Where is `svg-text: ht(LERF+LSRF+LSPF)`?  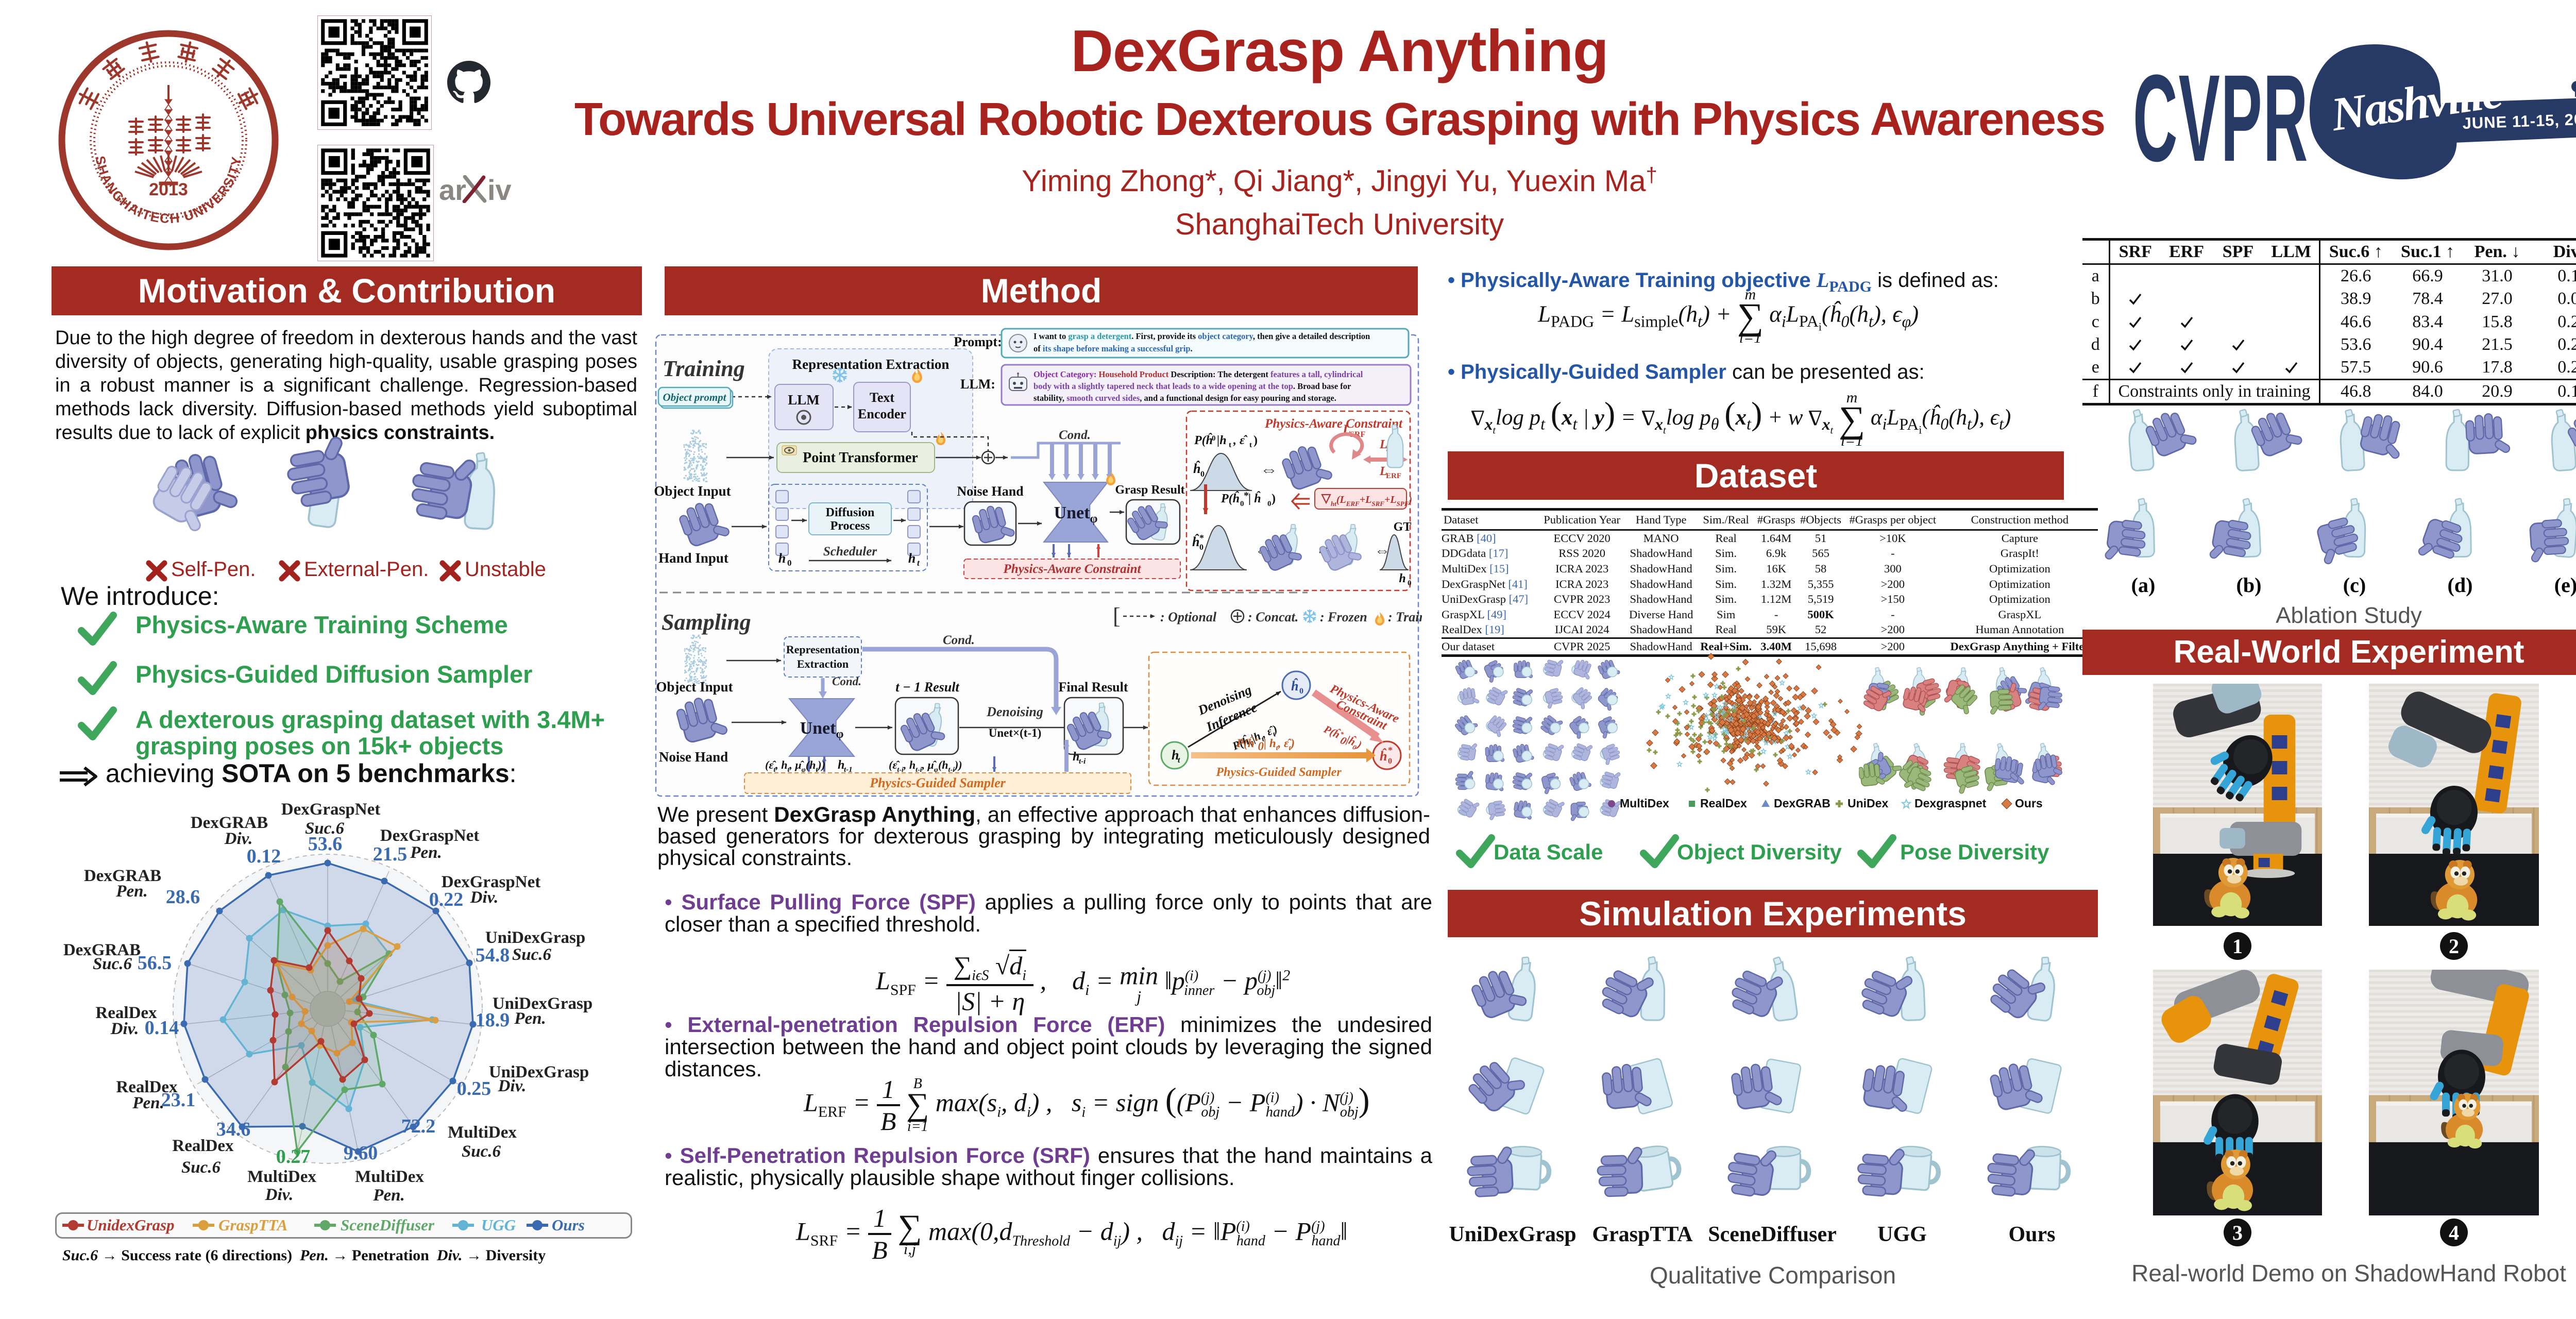 svg-text: ht(LERF+LSRF+LSPF) is located at coordinates (1371, 501).